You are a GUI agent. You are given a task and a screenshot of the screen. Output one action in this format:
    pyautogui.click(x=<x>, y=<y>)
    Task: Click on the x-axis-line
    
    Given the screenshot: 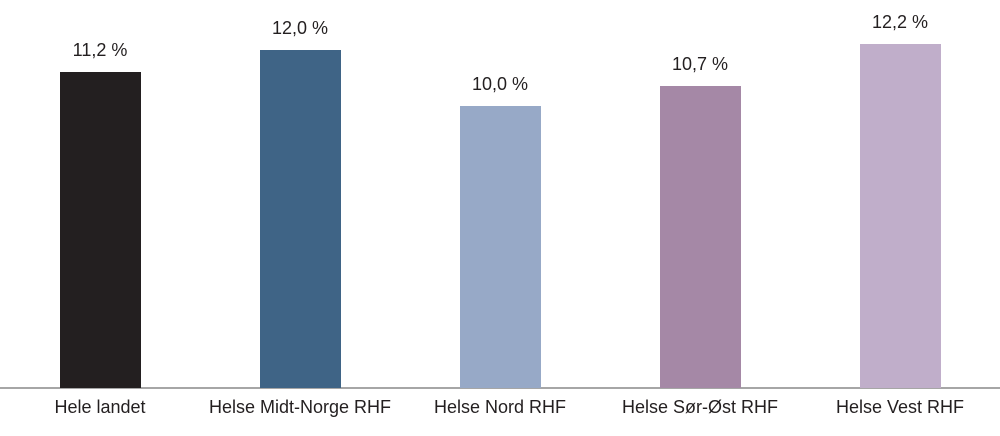 What is the action you would take?
    pyautogui.click(x=500, y=388)
    